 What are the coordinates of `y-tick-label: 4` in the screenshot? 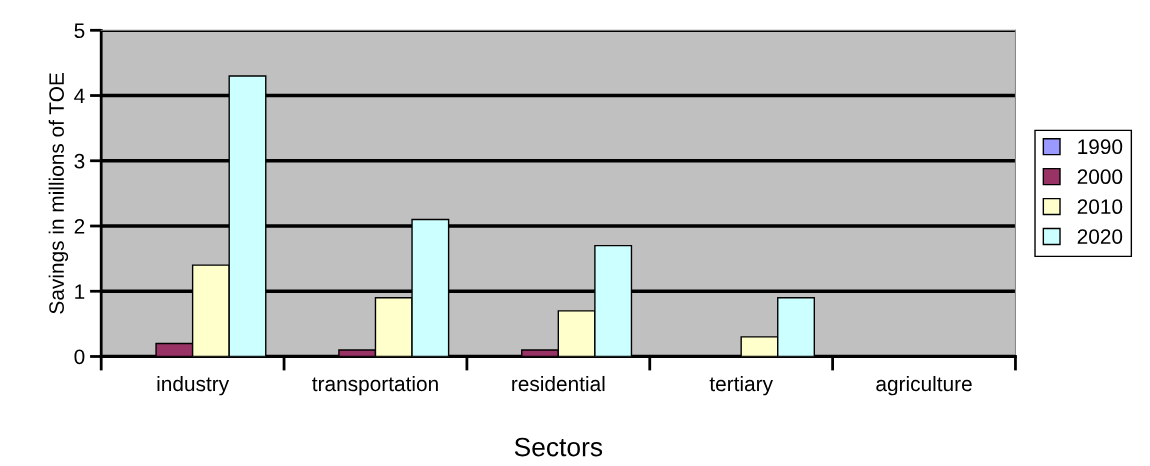 It's located at (79, 96).